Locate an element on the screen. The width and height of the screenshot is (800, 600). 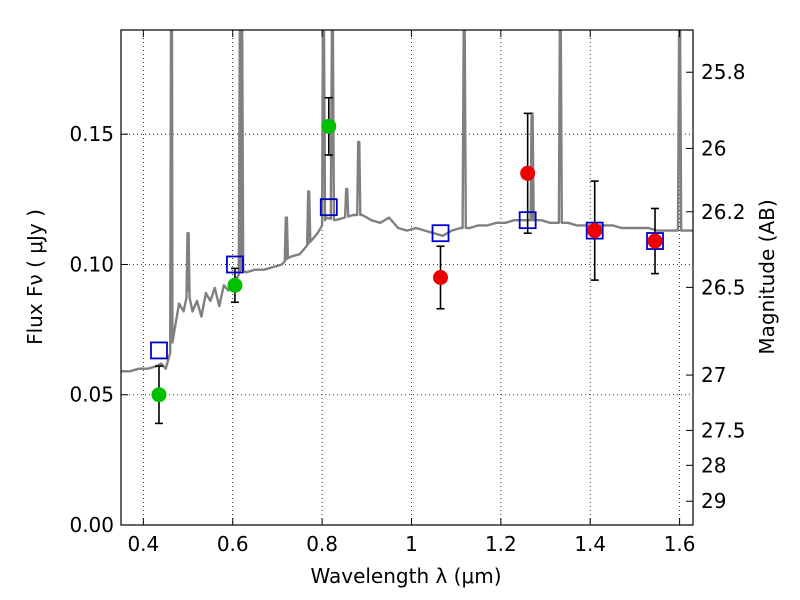
y2-tick-label: 29 is located at coordinates (713, 501).